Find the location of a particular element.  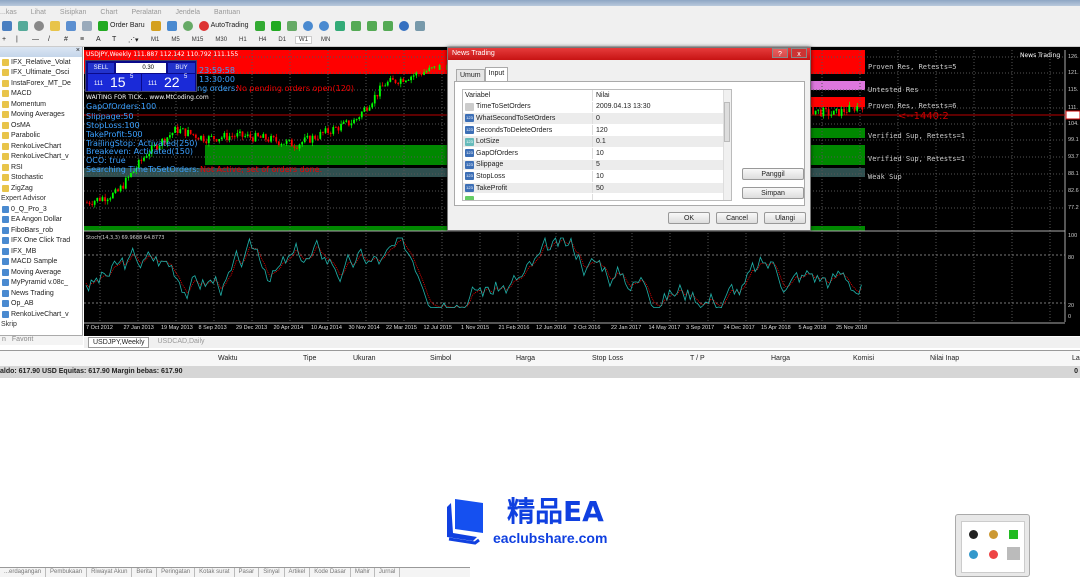

col-value: Nilai is located at coordinates (603, 95).